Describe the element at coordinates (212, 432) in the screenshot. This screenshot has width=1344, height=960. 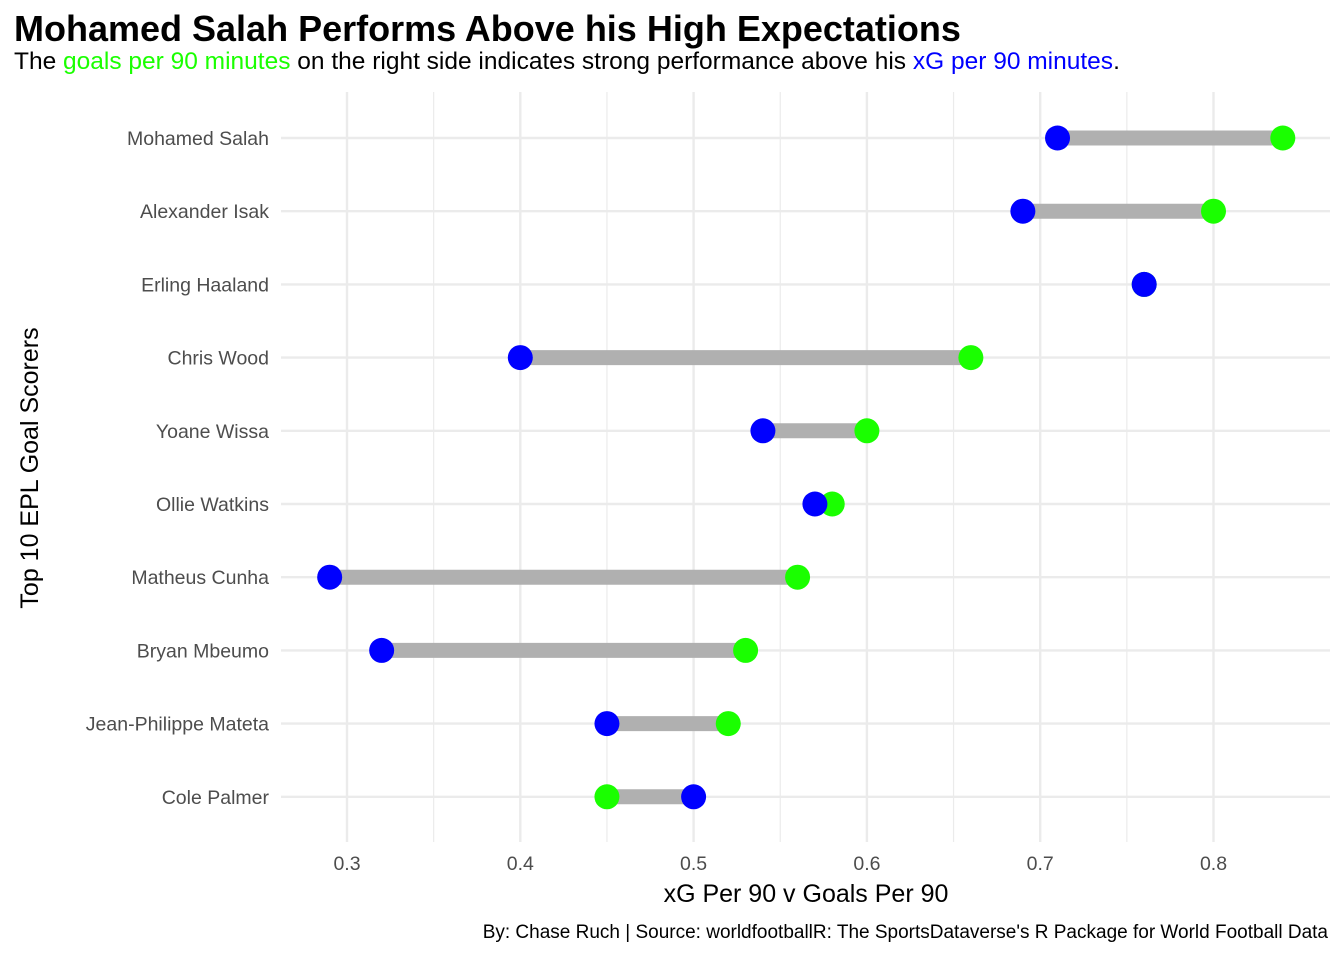
I see `y-tick-label: Yoane Wissa` at that location.